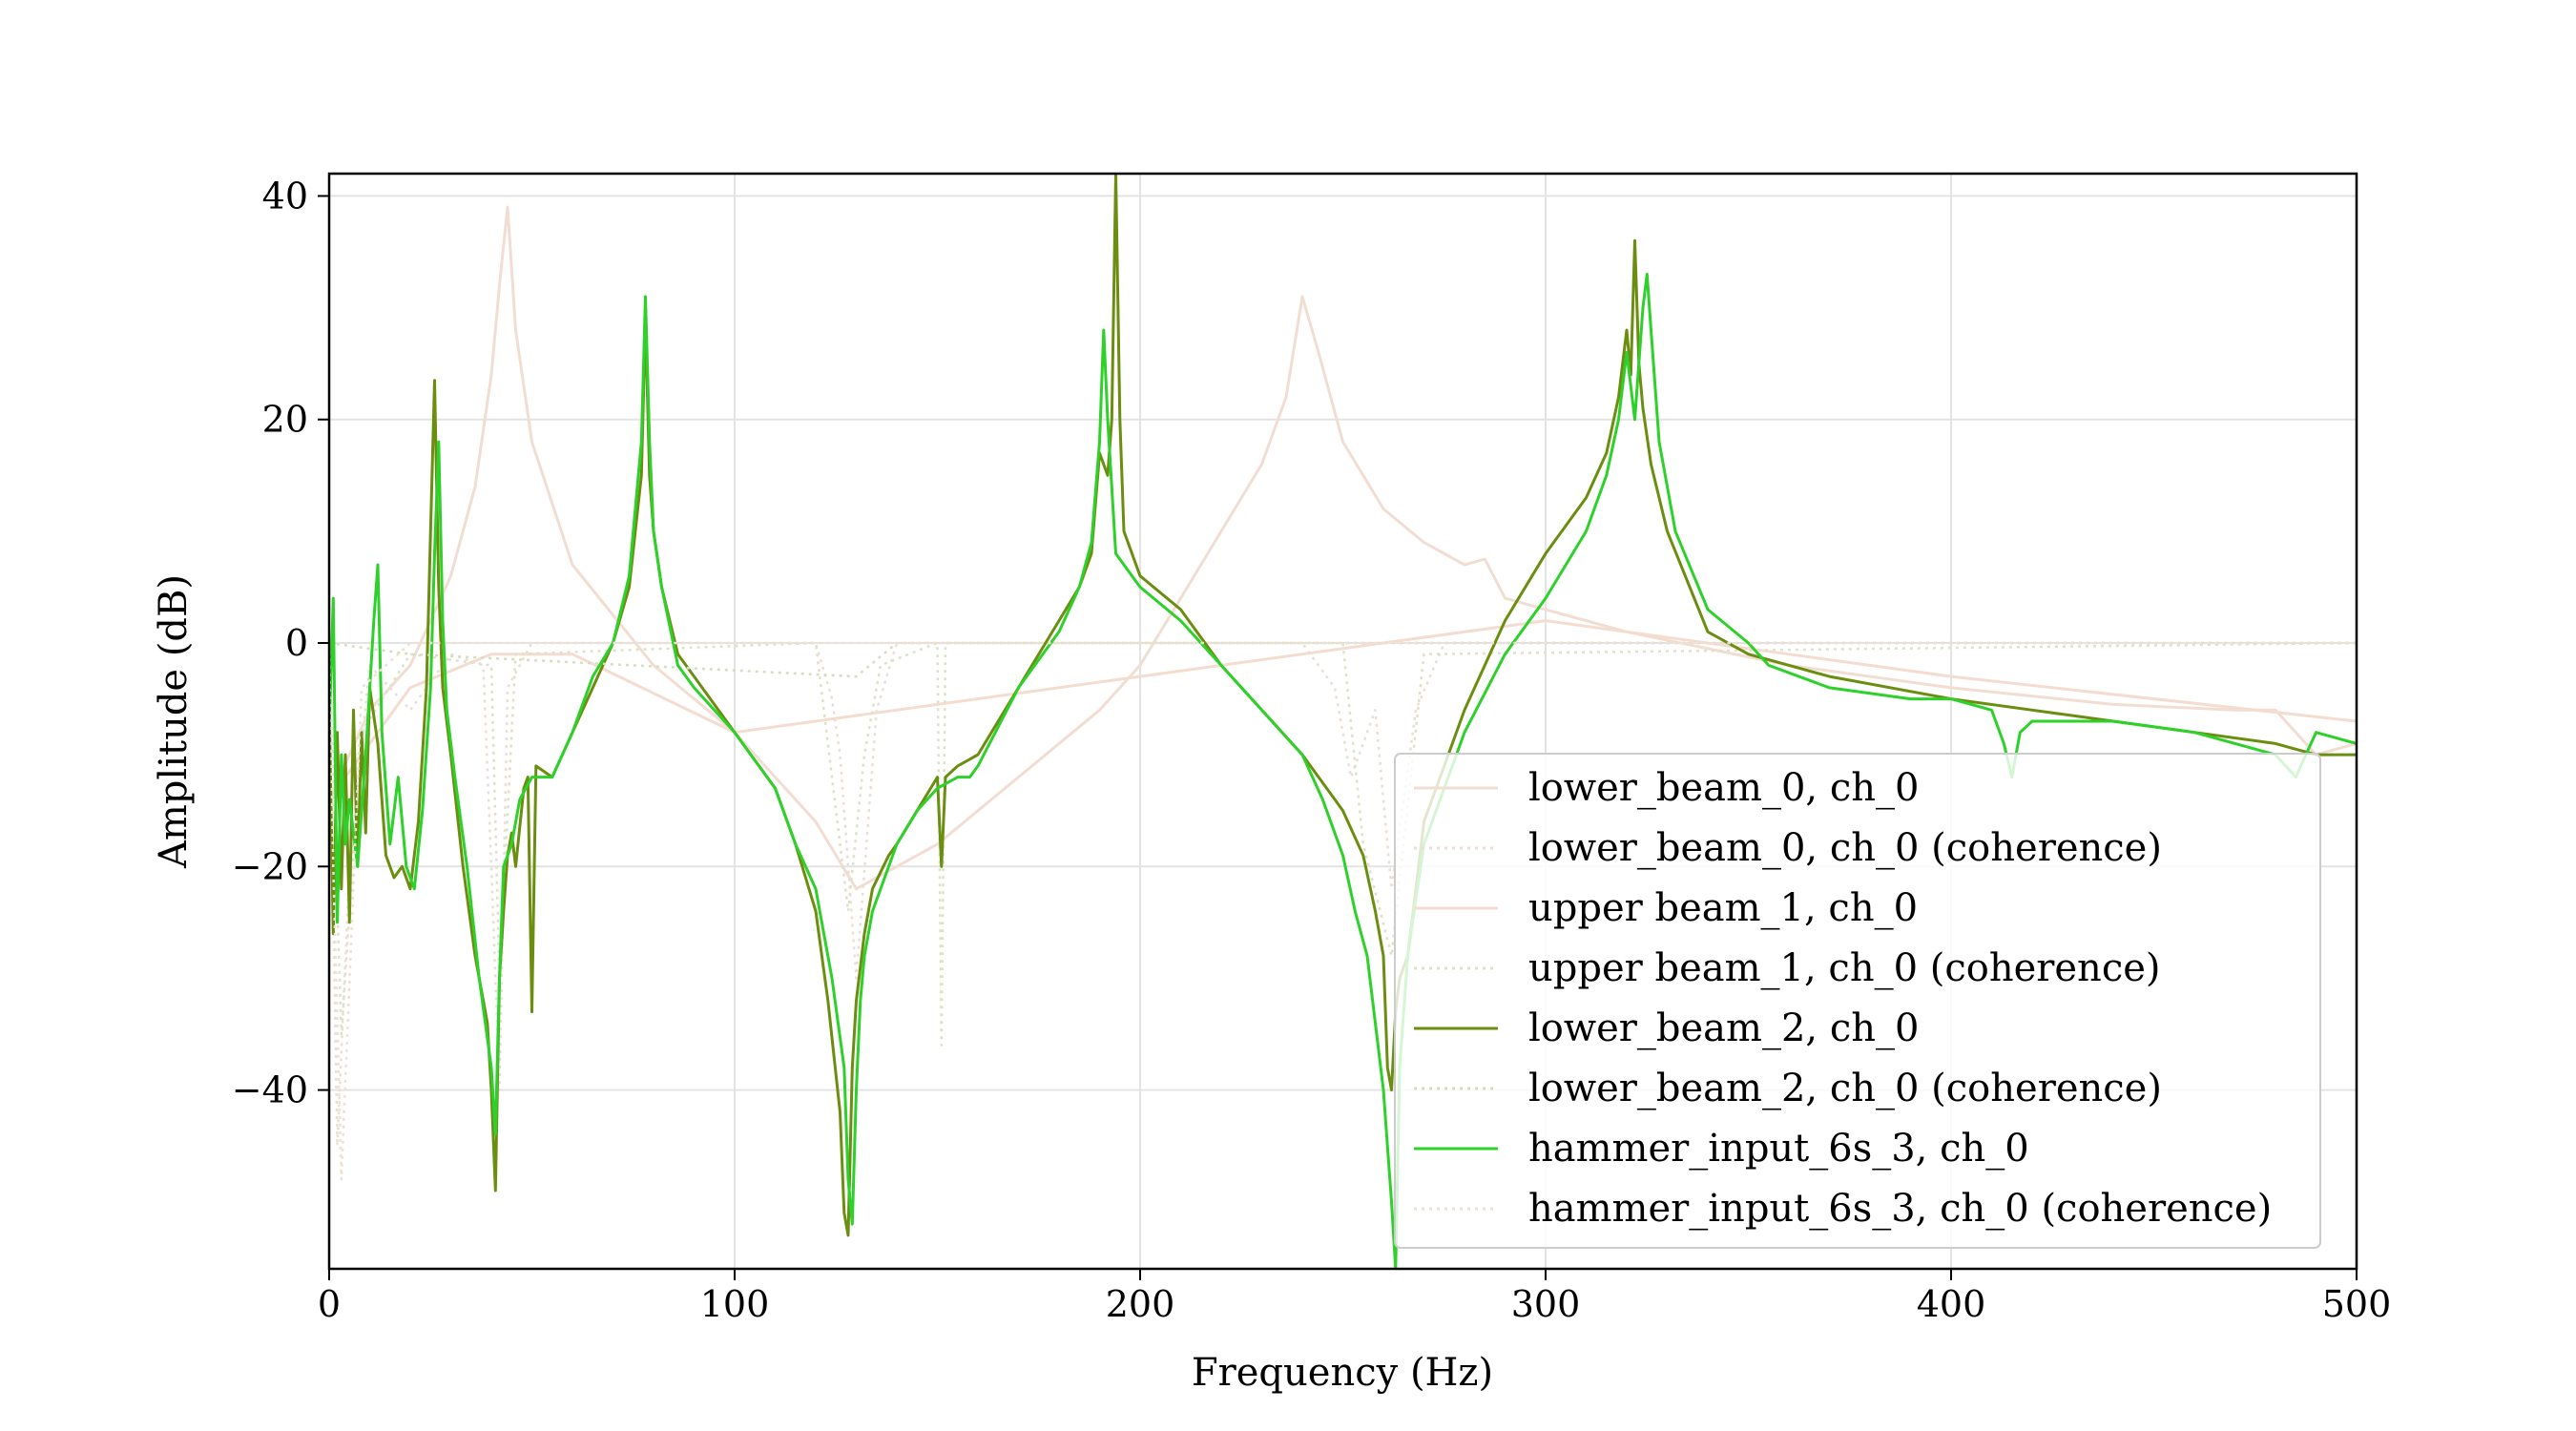 The image size is (2576, 1431). I want to click on y-tick-label: 40, so click(285, 196).